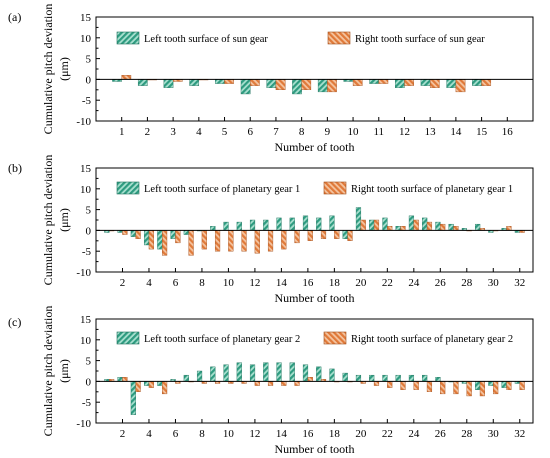 The image size is (550, 458). What do you see at coordinates (222, 189) in the screenshot?
I see `legend-label-left: Left tooth surface of planetary gear 1` at bounding box center [222, 189].